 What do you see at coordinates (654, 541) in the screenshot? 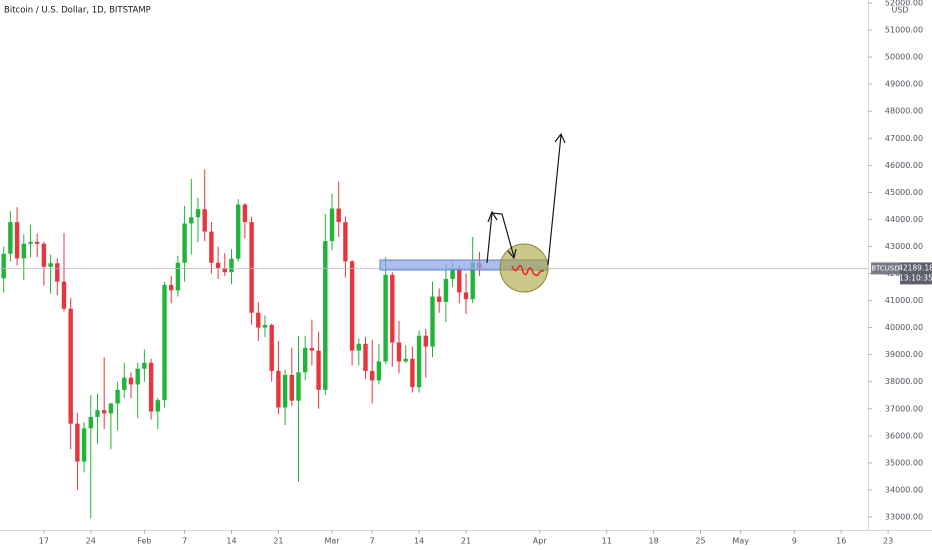
I see `x-tick-label: 18` at bounding box center [654, 541].